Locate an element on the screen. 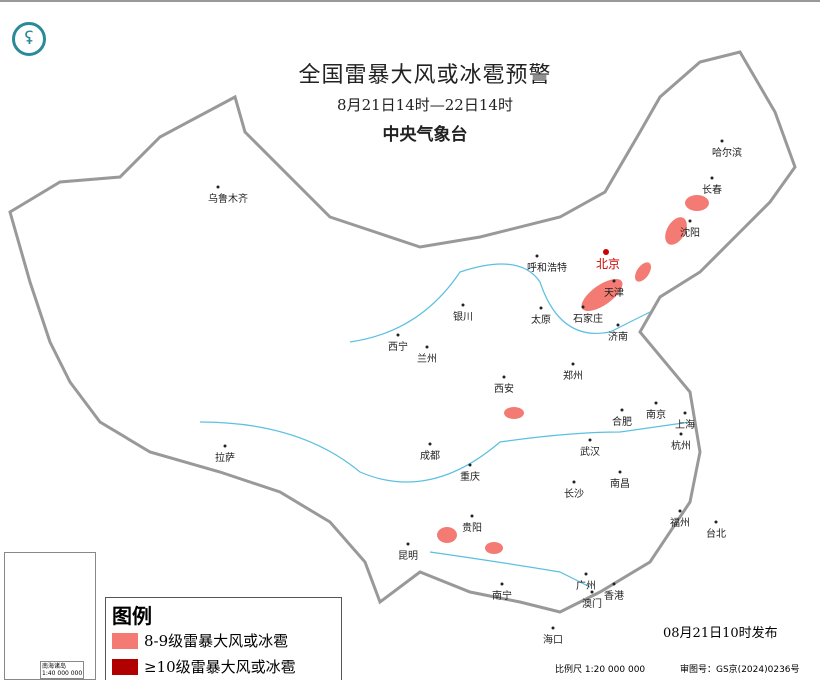  city-label: 杭州 is located at coordinates (681, 446).